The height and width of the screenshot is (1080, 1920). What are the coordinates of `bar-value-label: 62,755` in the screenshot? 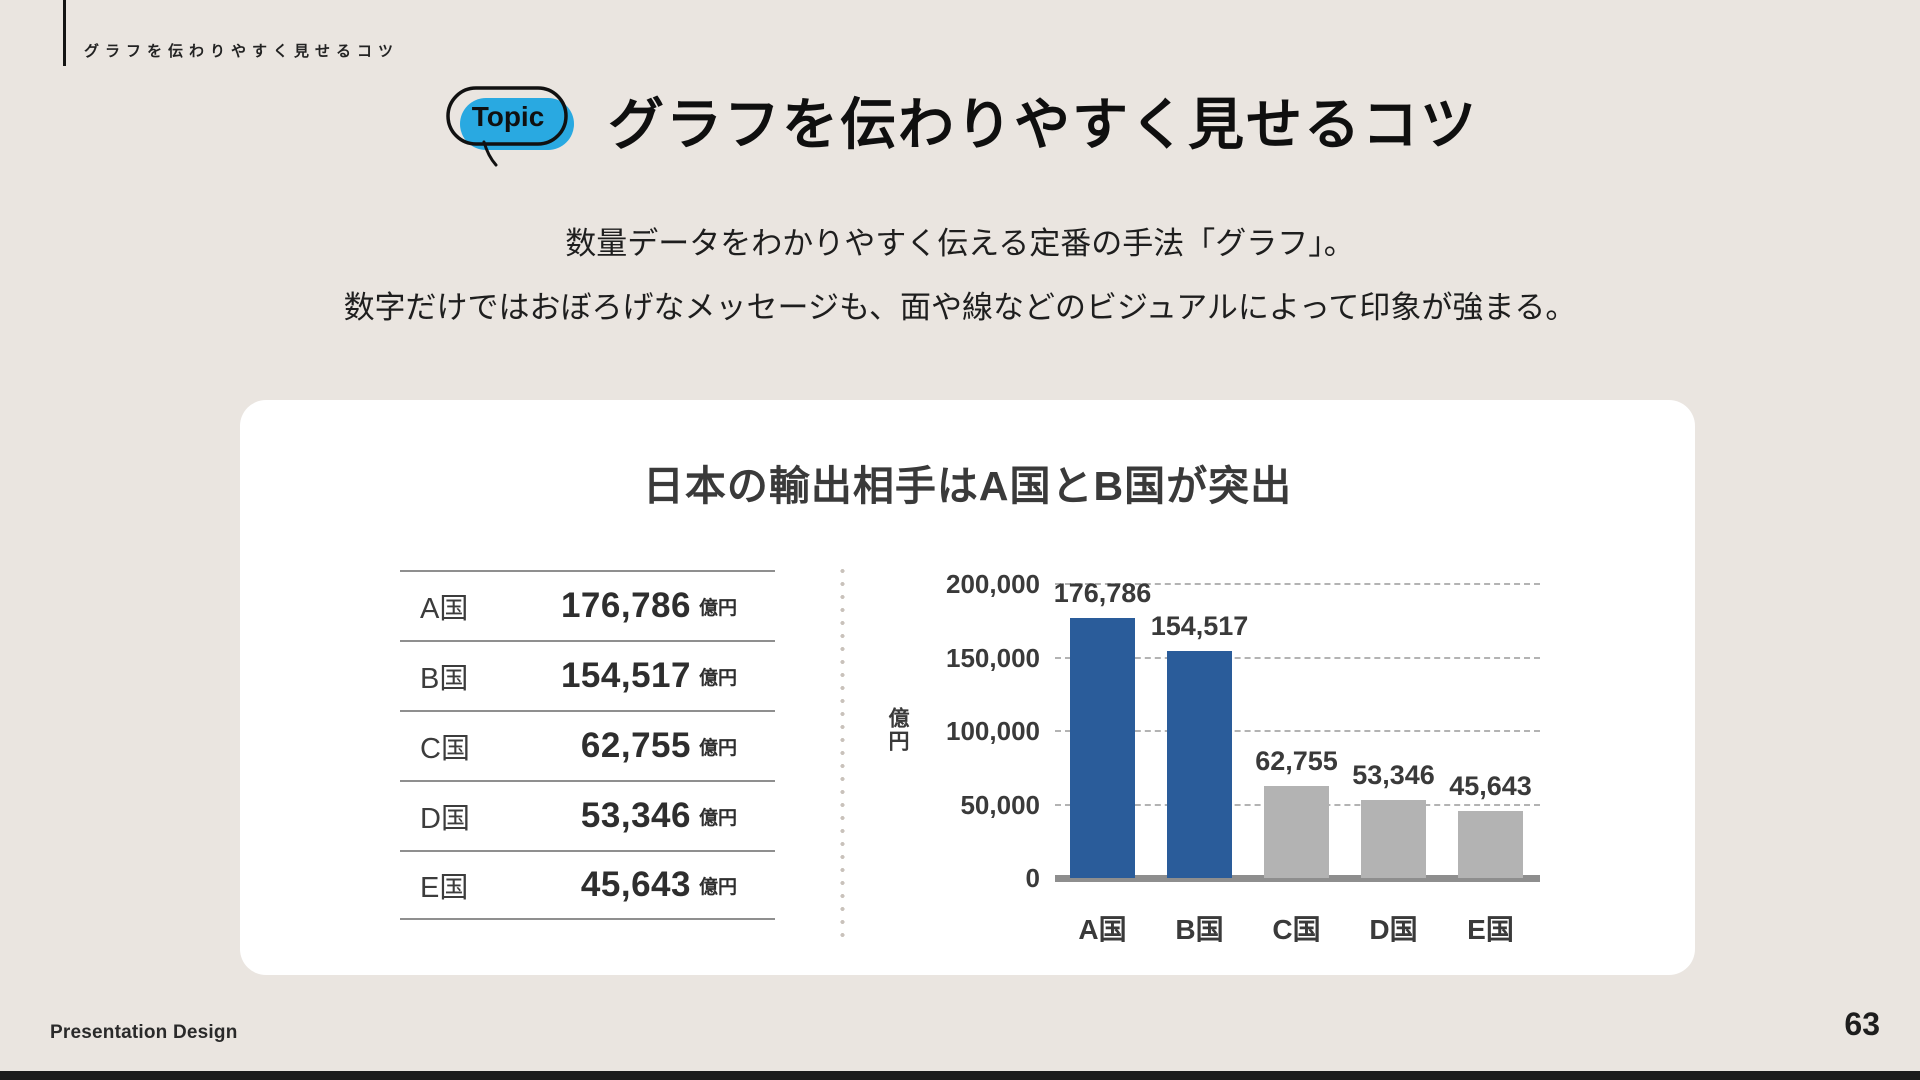 It's located at (1296, 760).